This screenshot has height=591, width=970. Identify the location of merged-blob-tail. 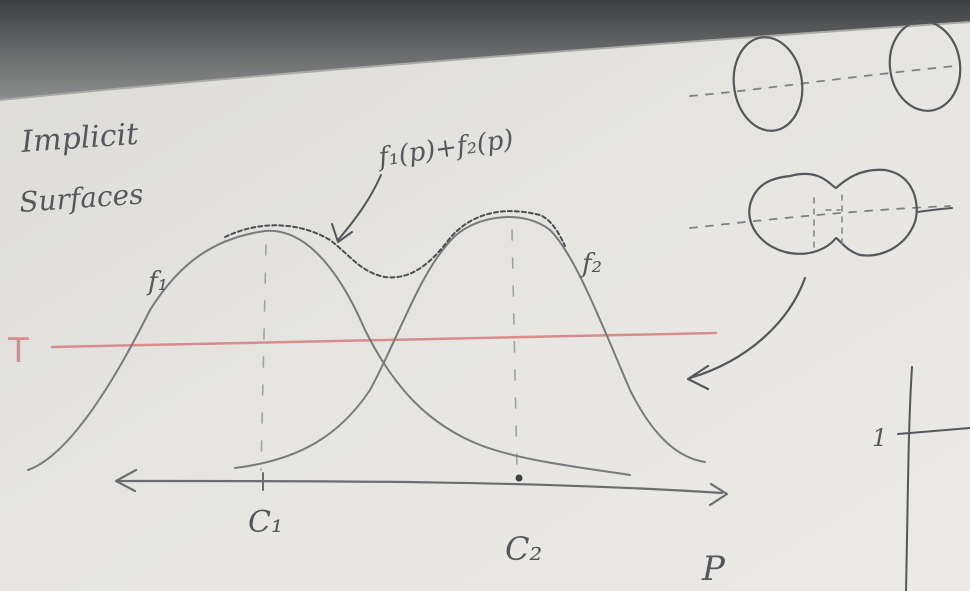
(935, 210).